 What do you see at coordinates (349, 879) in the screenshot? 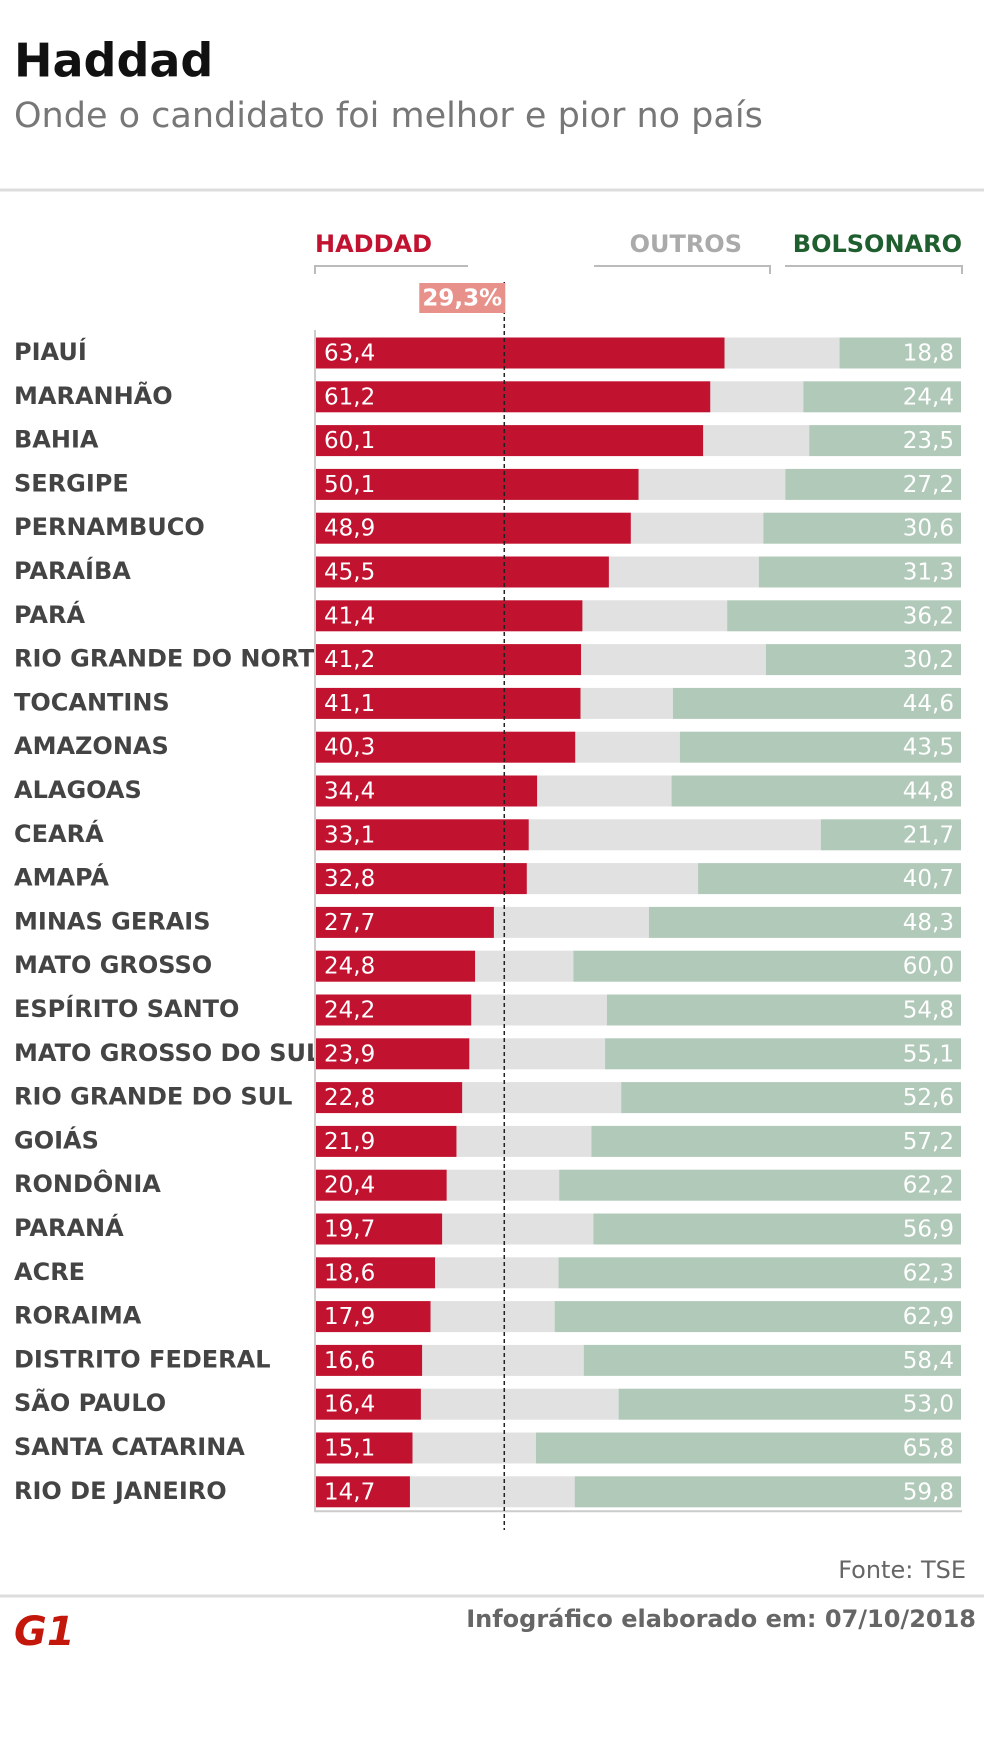
I see `data-label: 32,8` at bounding box center [349, 879].